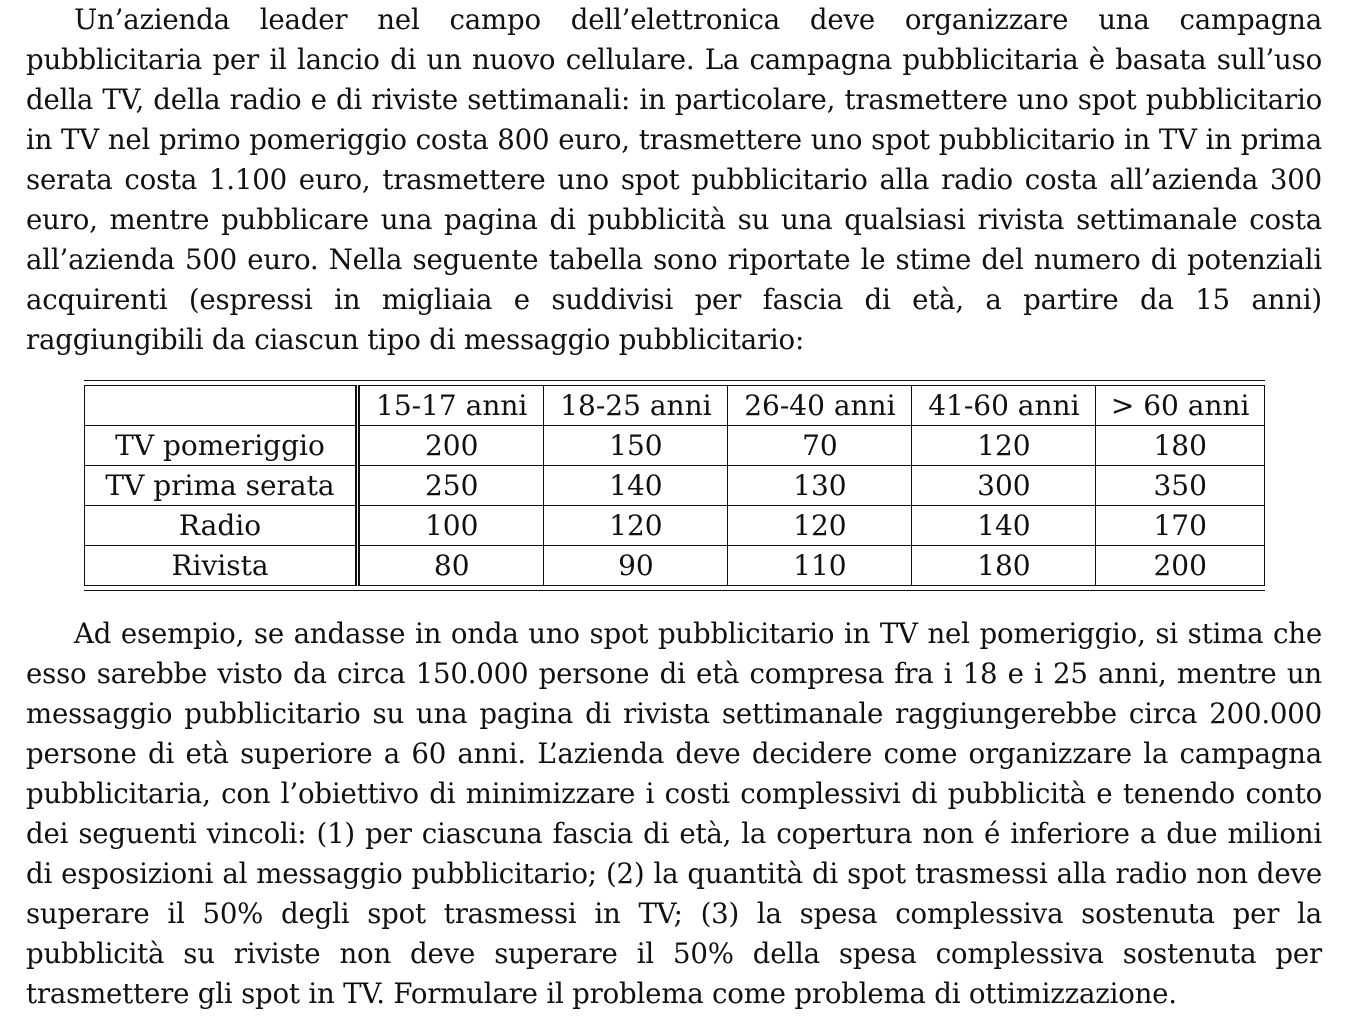 This screenshot has height=1020, width=1346. Describe the element at coordinates (450, 525) in the screenshot. I see `table-cell: 100` at that location.